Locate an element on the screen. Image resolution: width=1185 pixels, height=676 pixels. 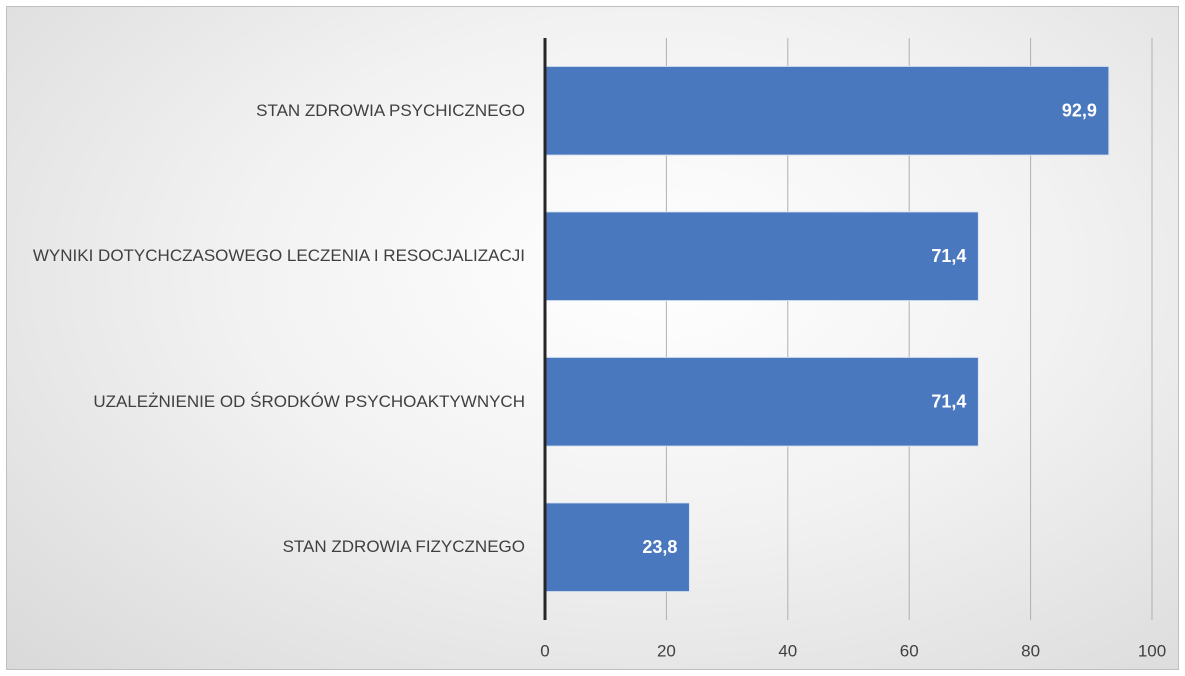
x-tick-label: 20 is located at coordinates (666, 650).